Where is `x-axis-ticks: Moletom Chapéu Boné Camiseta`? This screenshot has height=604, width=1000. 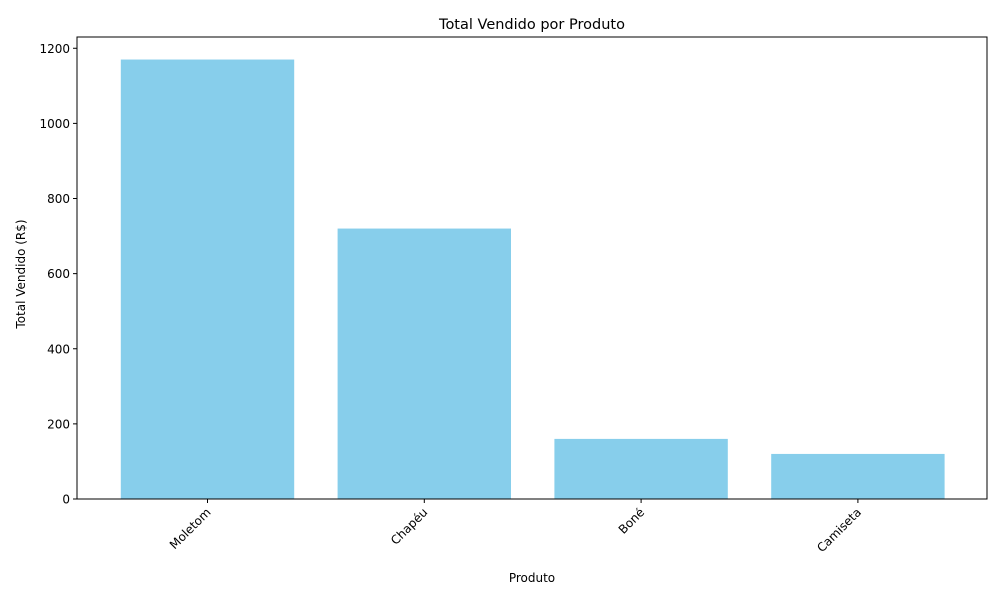
x-axis-ticks: Moletom Chapéu Boné Camiseta is located at coordinates (515, 527).